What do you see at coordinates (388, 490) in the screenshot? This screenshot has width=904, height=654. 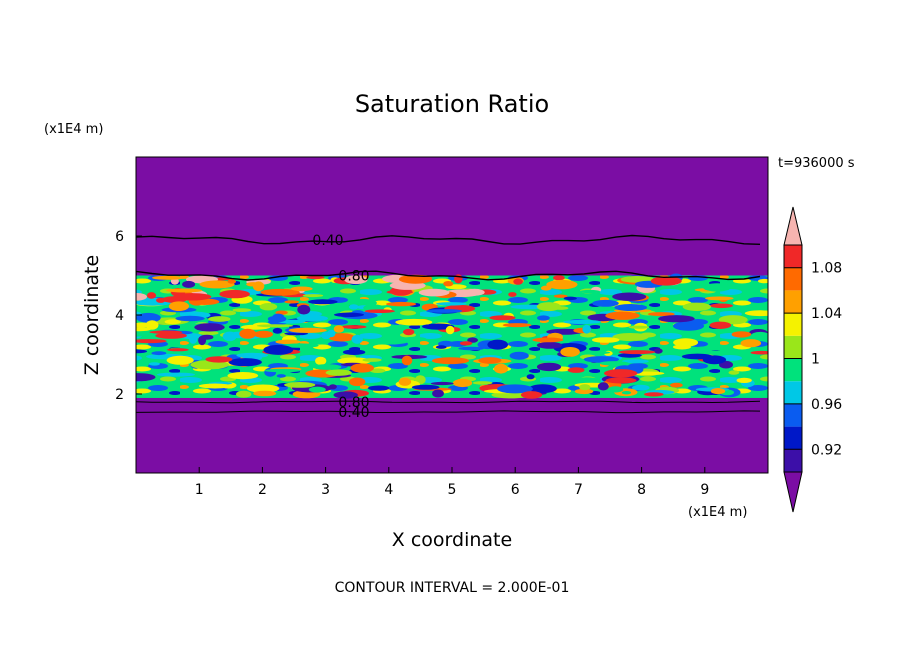 I see `x-tick-label: 4` at bounding box center [388, 490].